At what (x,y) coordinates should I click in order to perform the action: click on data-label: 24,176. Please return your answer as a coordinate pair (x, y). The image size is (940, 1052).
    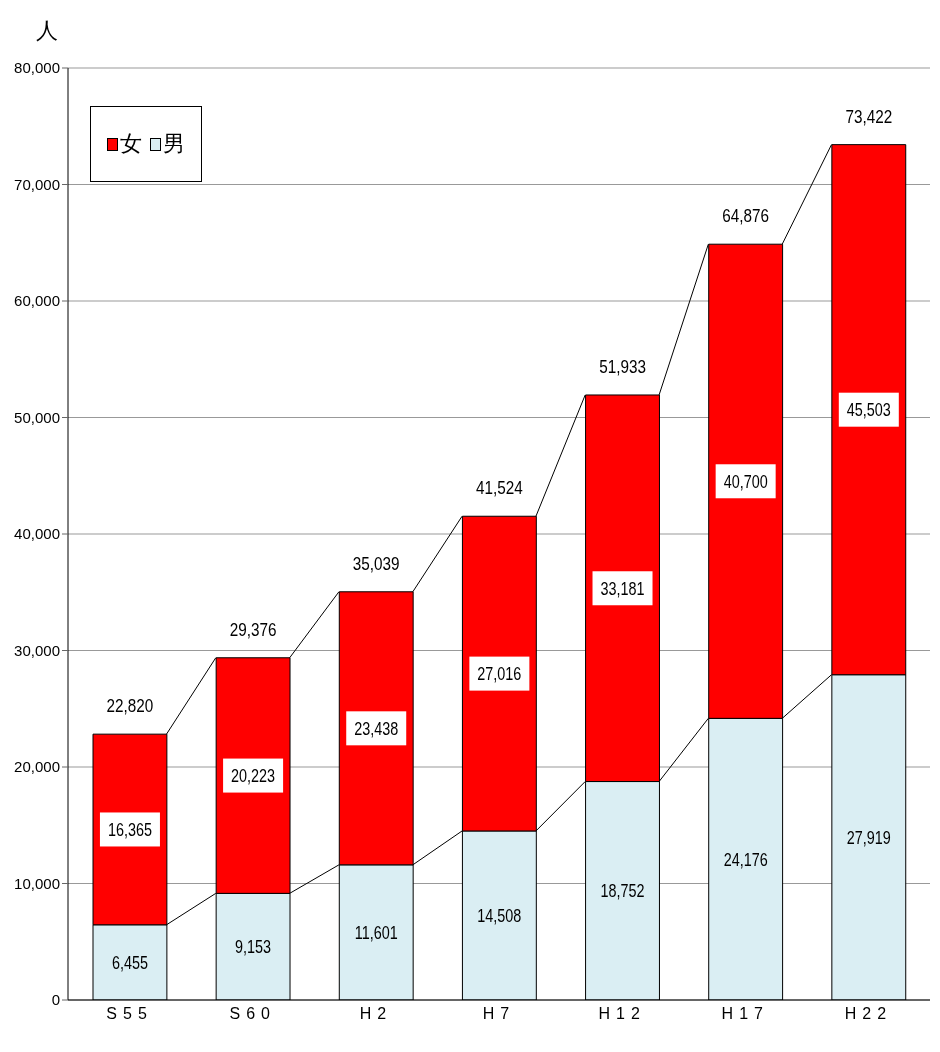
    Looking at the image, I should click on (745, 859).